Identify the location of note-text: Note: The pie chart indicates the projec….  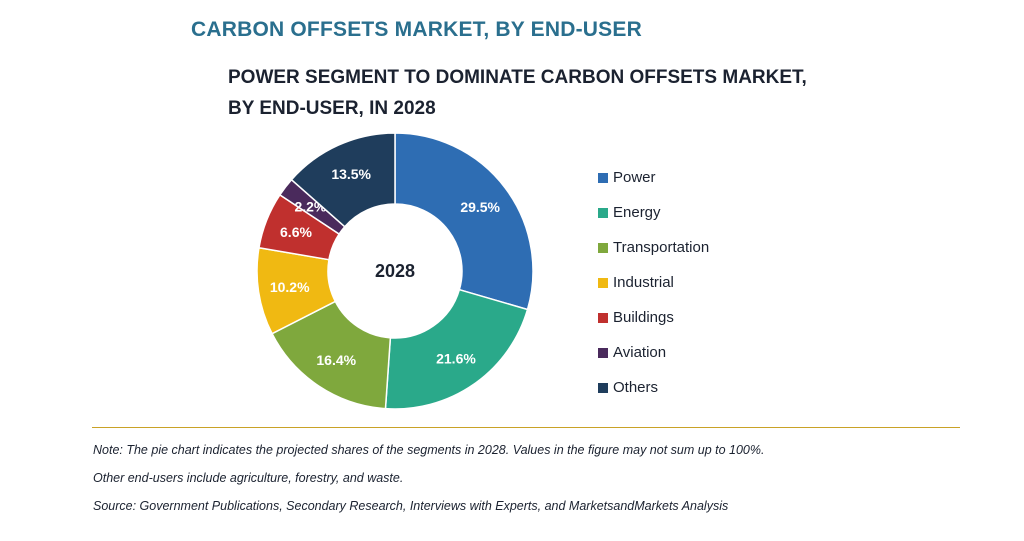
(429, 450).